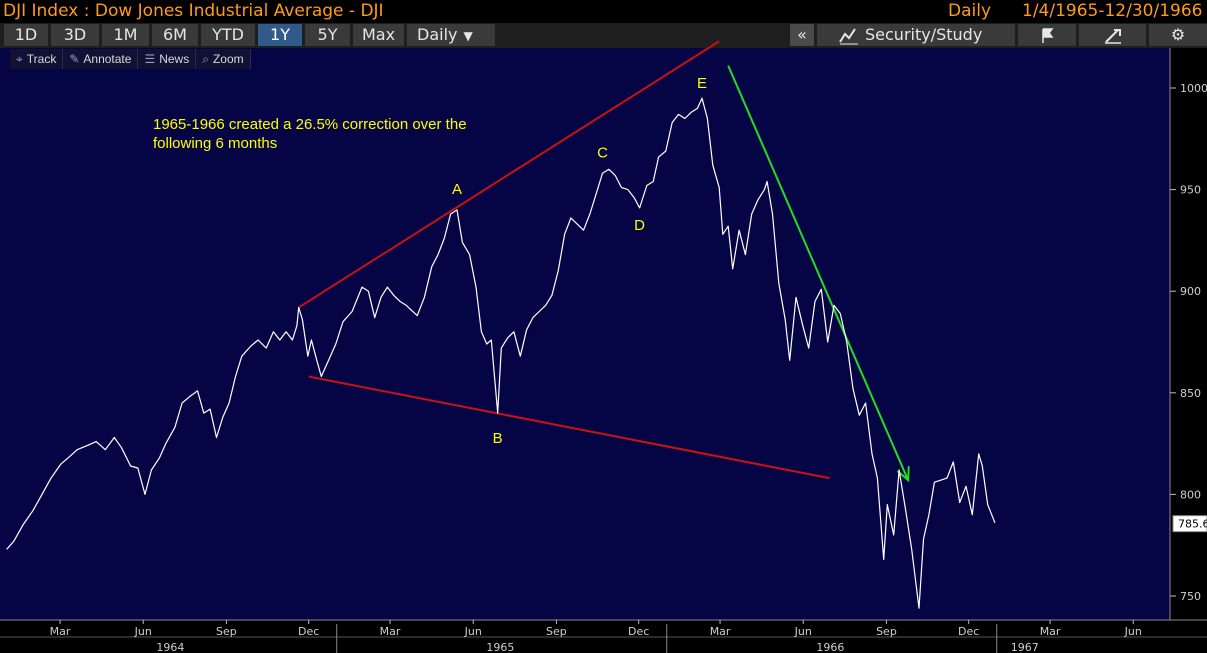  I want to click on period-button-ytd: YTD, so click(228, 35).